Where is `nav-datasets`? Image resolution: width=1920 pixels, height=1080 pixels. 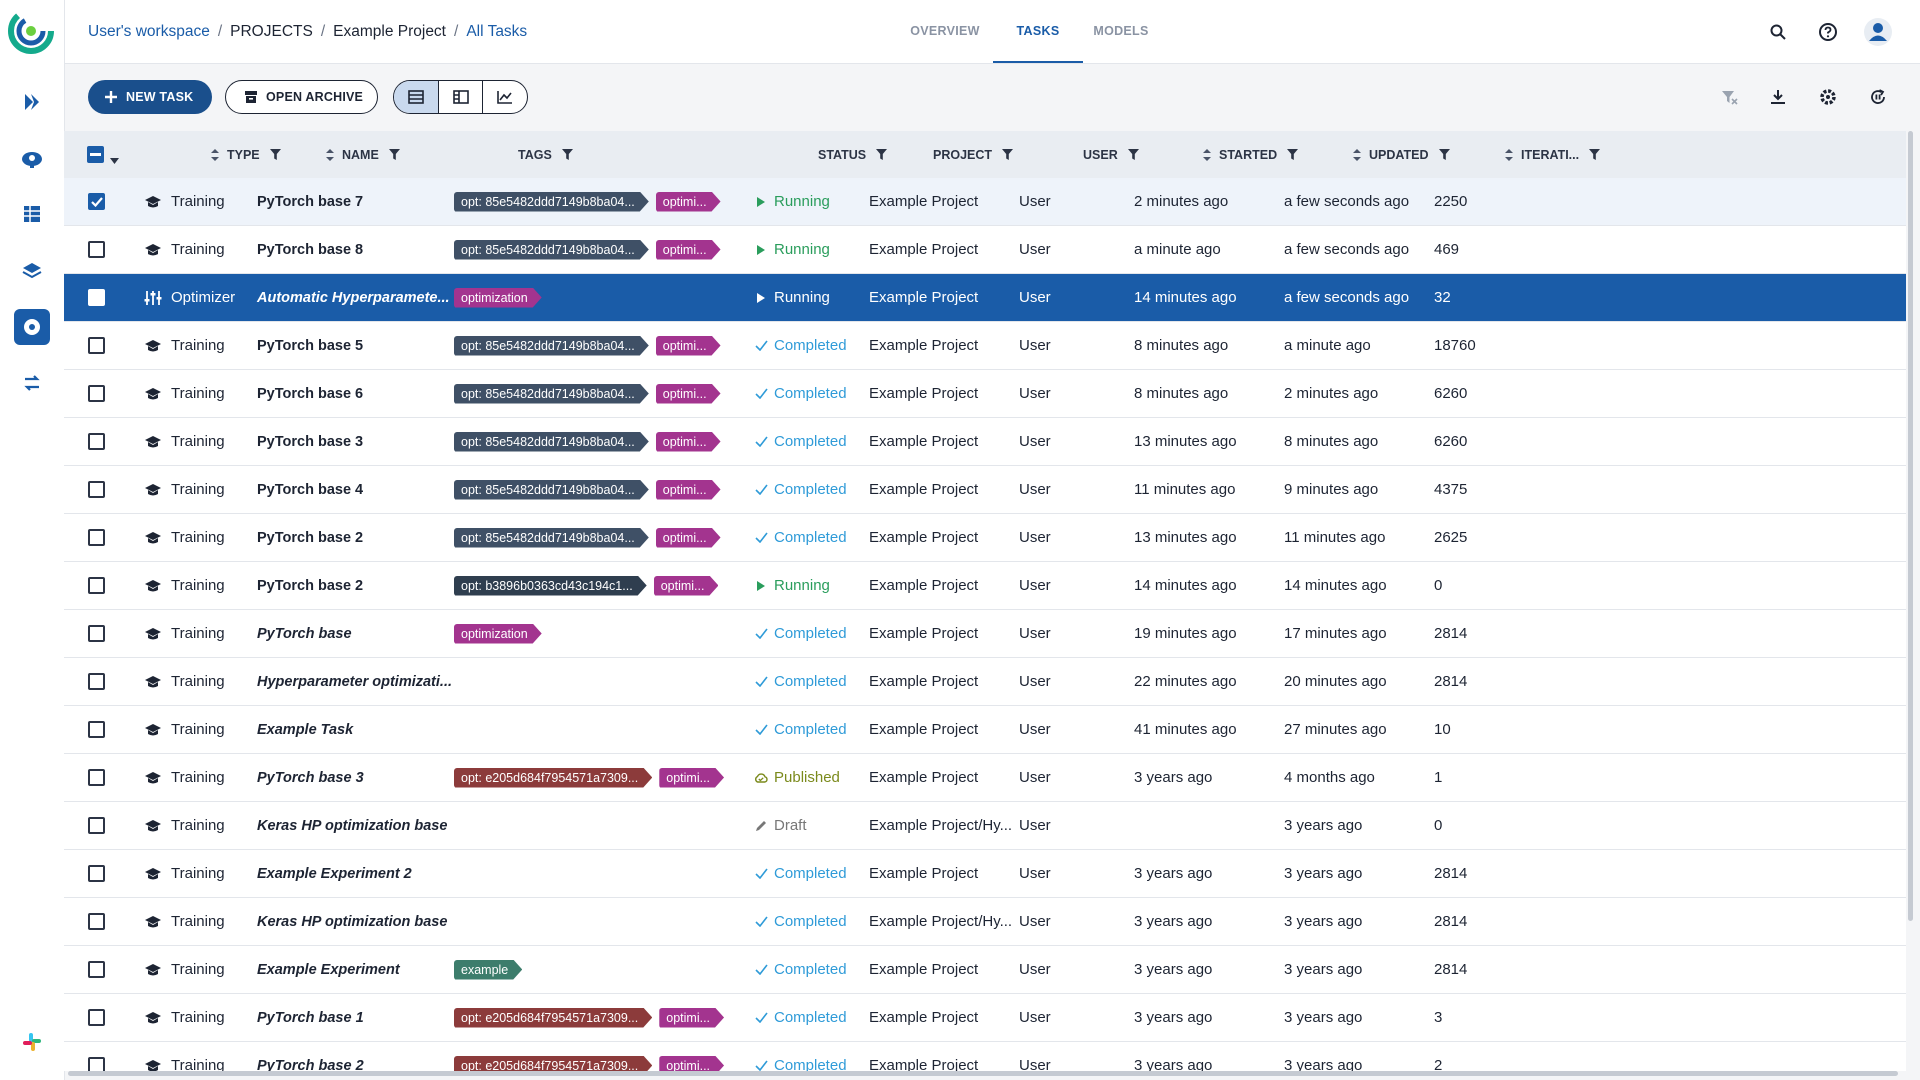 nav-datasets is located at coordinates (32, 214).